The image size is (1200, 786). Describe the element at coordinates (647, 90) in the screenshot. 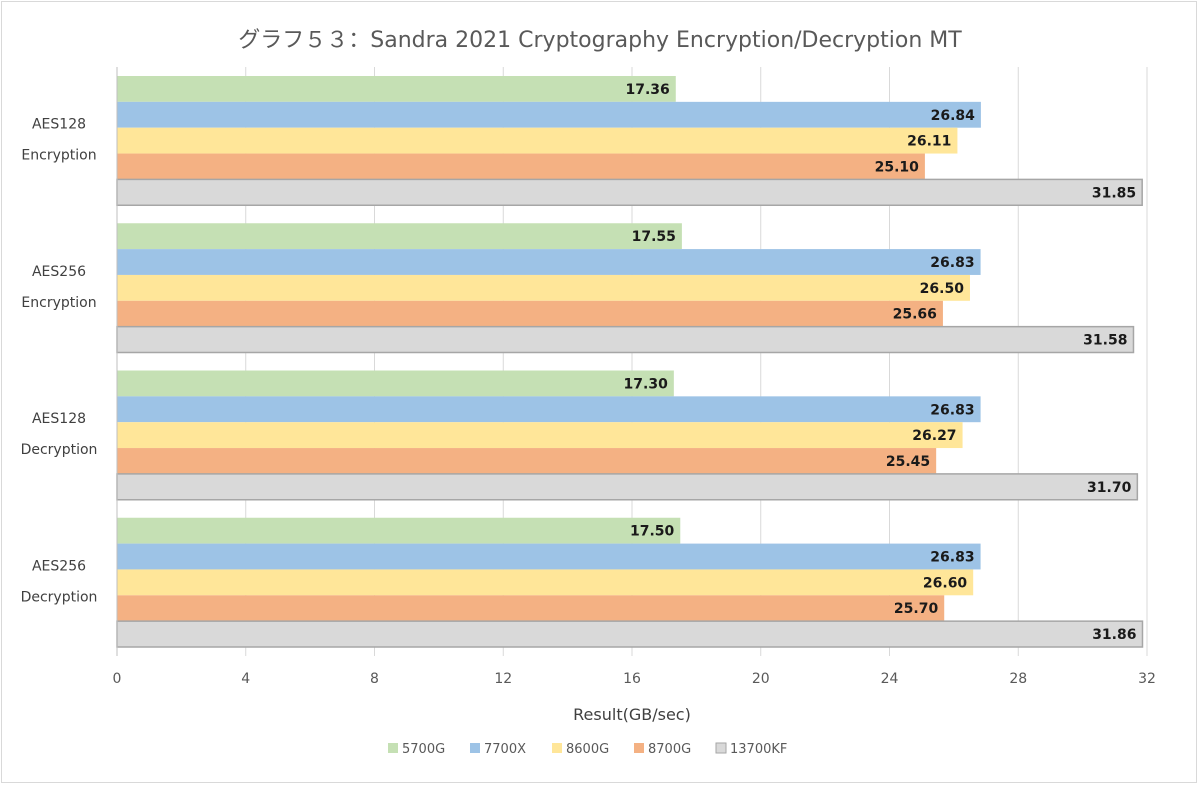

I see `data-label: 17.36` at that location.